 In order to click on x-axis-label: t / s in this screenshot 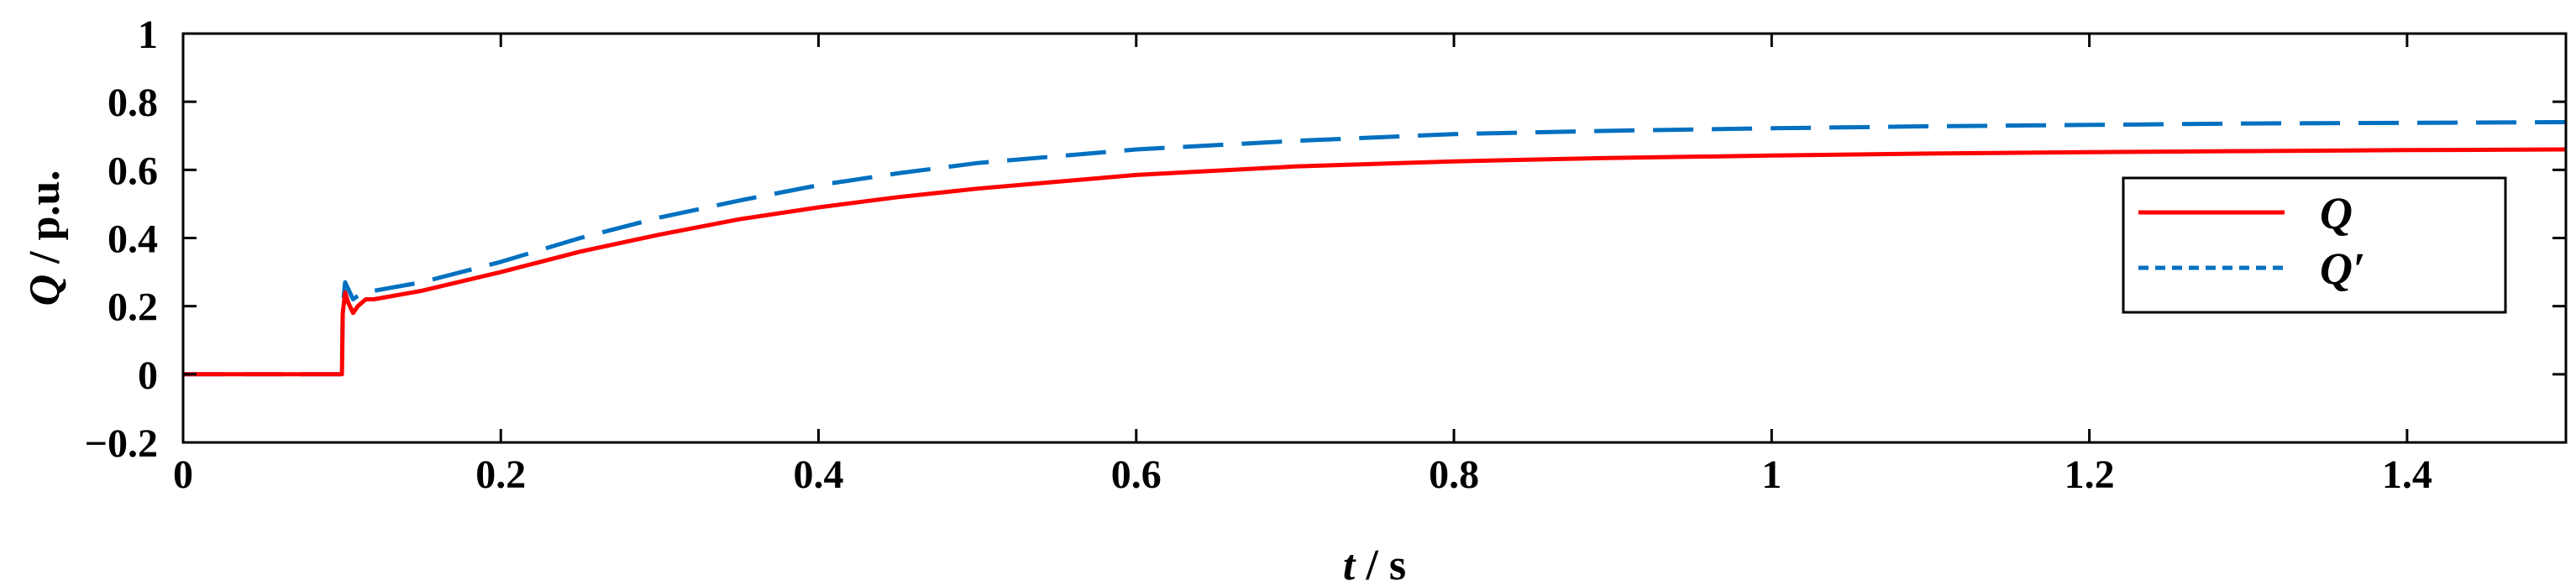, I will do `click(1374, 564)`.